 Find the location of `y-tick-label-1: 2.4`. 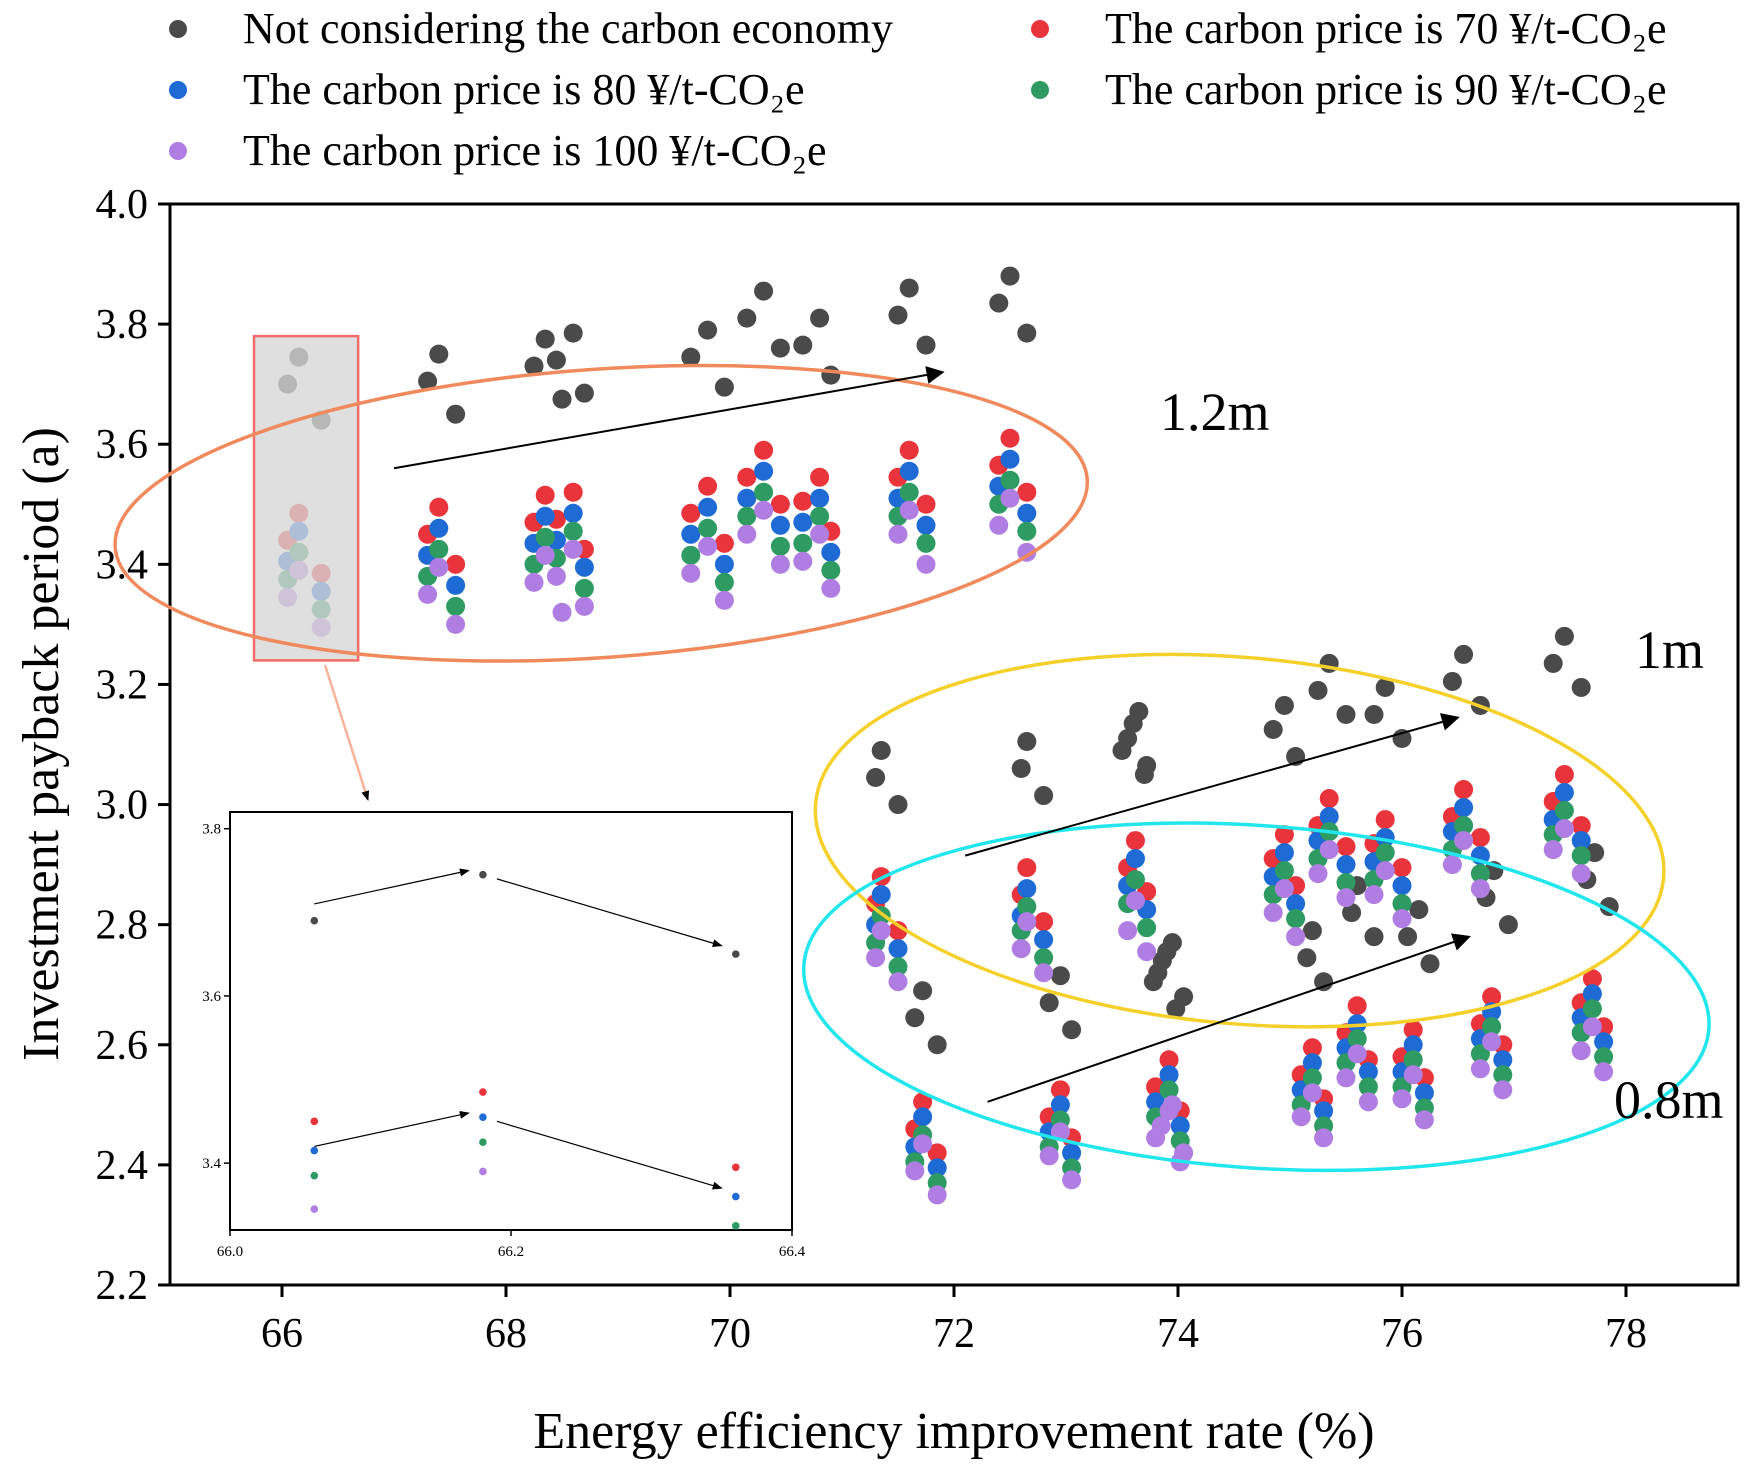

y-tick-label-1: 2.4 is located at coordinates (122, 1166).